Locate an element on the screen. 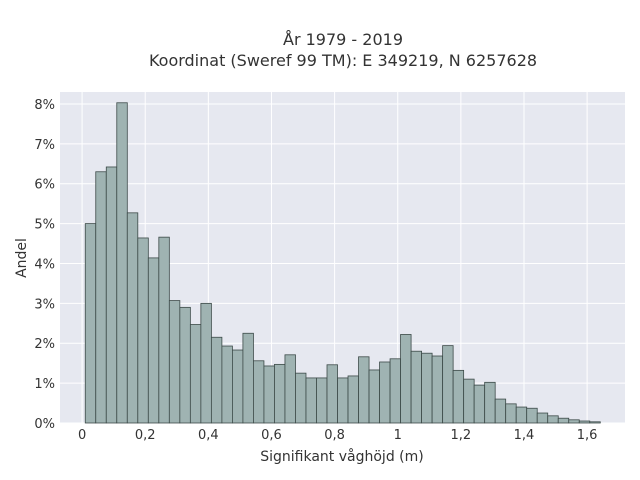 The width and height of the screenshot is (640, 480). y-tick-label: 7% is located at coordinates (44, 145).